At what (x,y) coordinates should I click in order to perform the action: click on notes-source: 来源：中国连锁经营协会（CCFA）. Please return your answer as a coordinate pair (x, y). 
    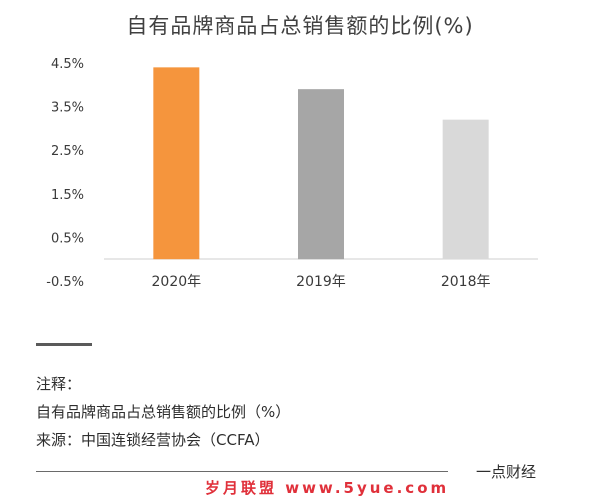
    Looking at the image, I should click on (153, 440).